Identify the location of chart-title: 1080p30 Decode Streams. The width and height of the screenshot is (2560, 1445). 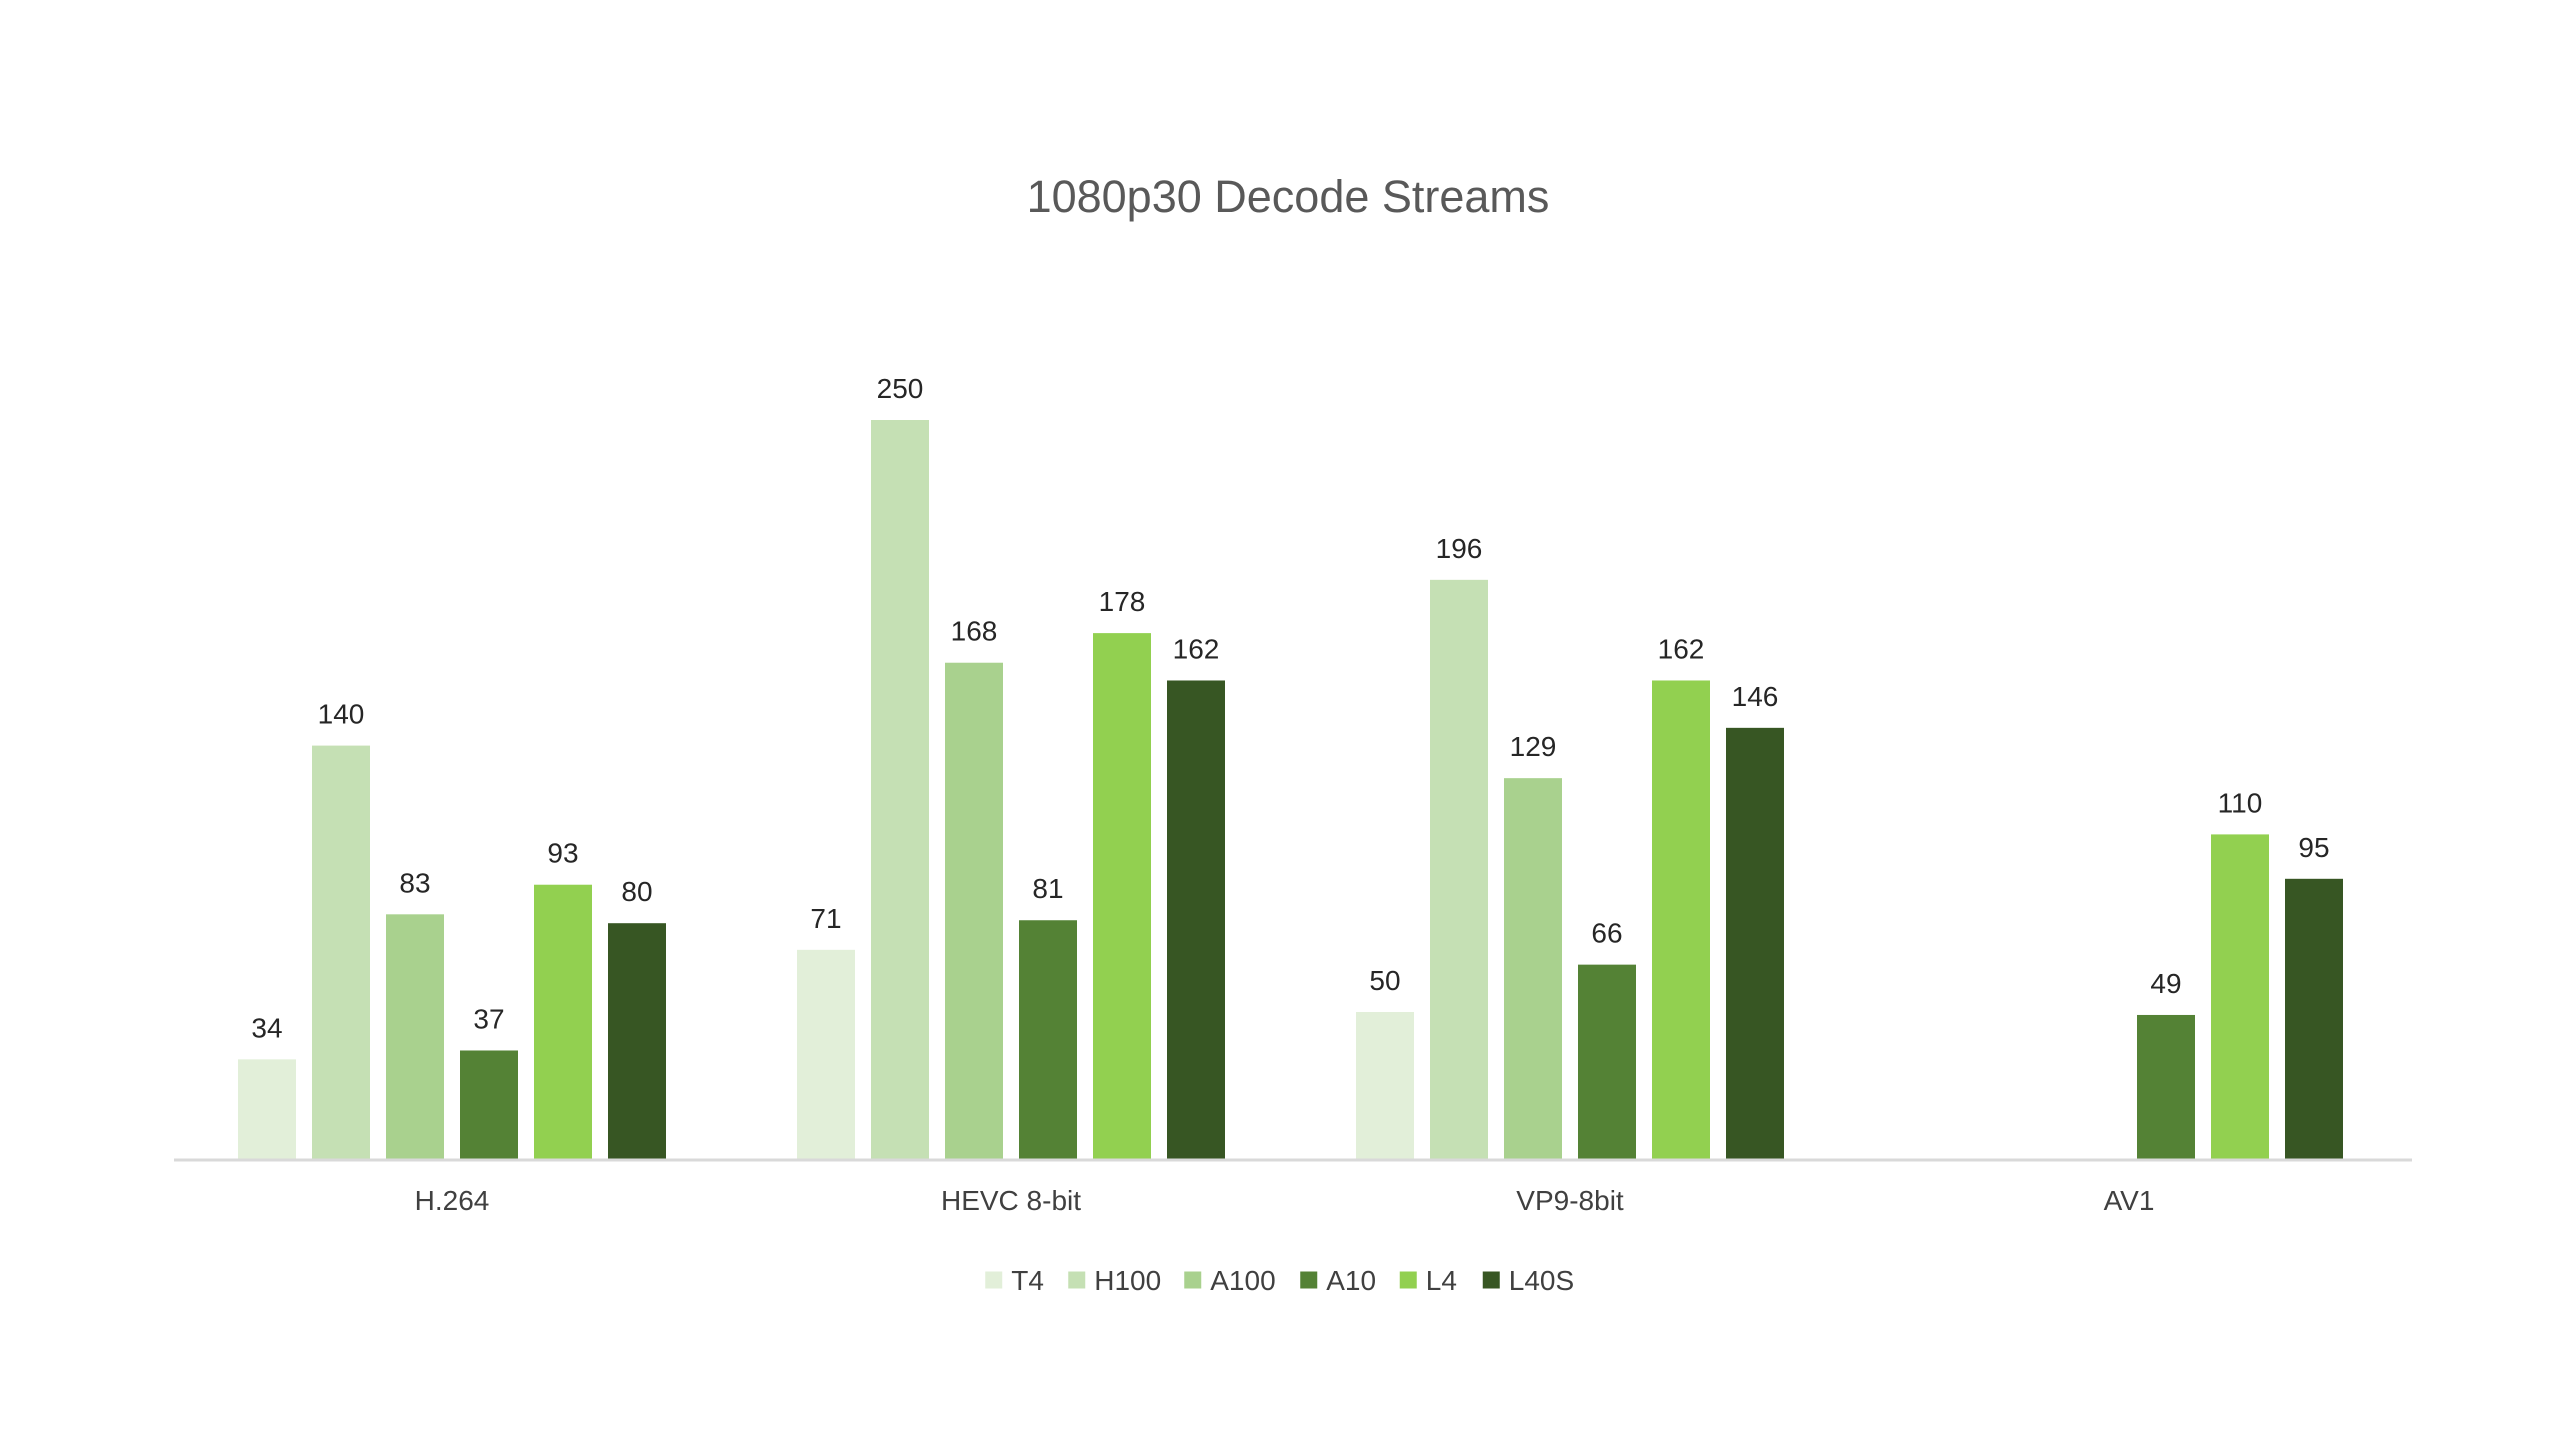
(1288, 196).